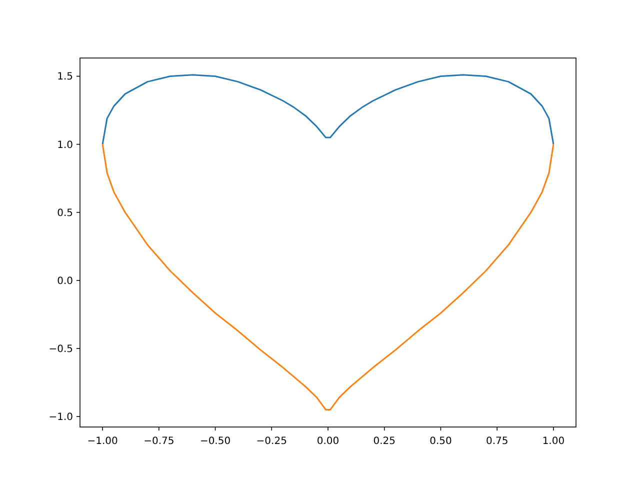 The width and height of the screenshot is (640, 480). Describe the element at coordinates (497, 441) in the screenshot. I see `x-tick-label: 0.75` at that location.